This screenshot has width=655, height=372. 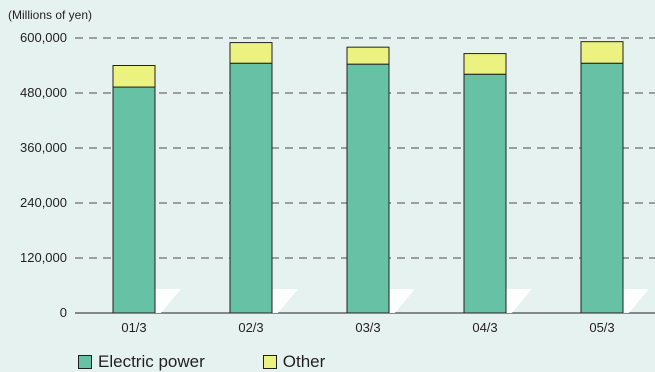 I want to click on legend-item-electric-power: Electric power, so click(x=141, y=362).